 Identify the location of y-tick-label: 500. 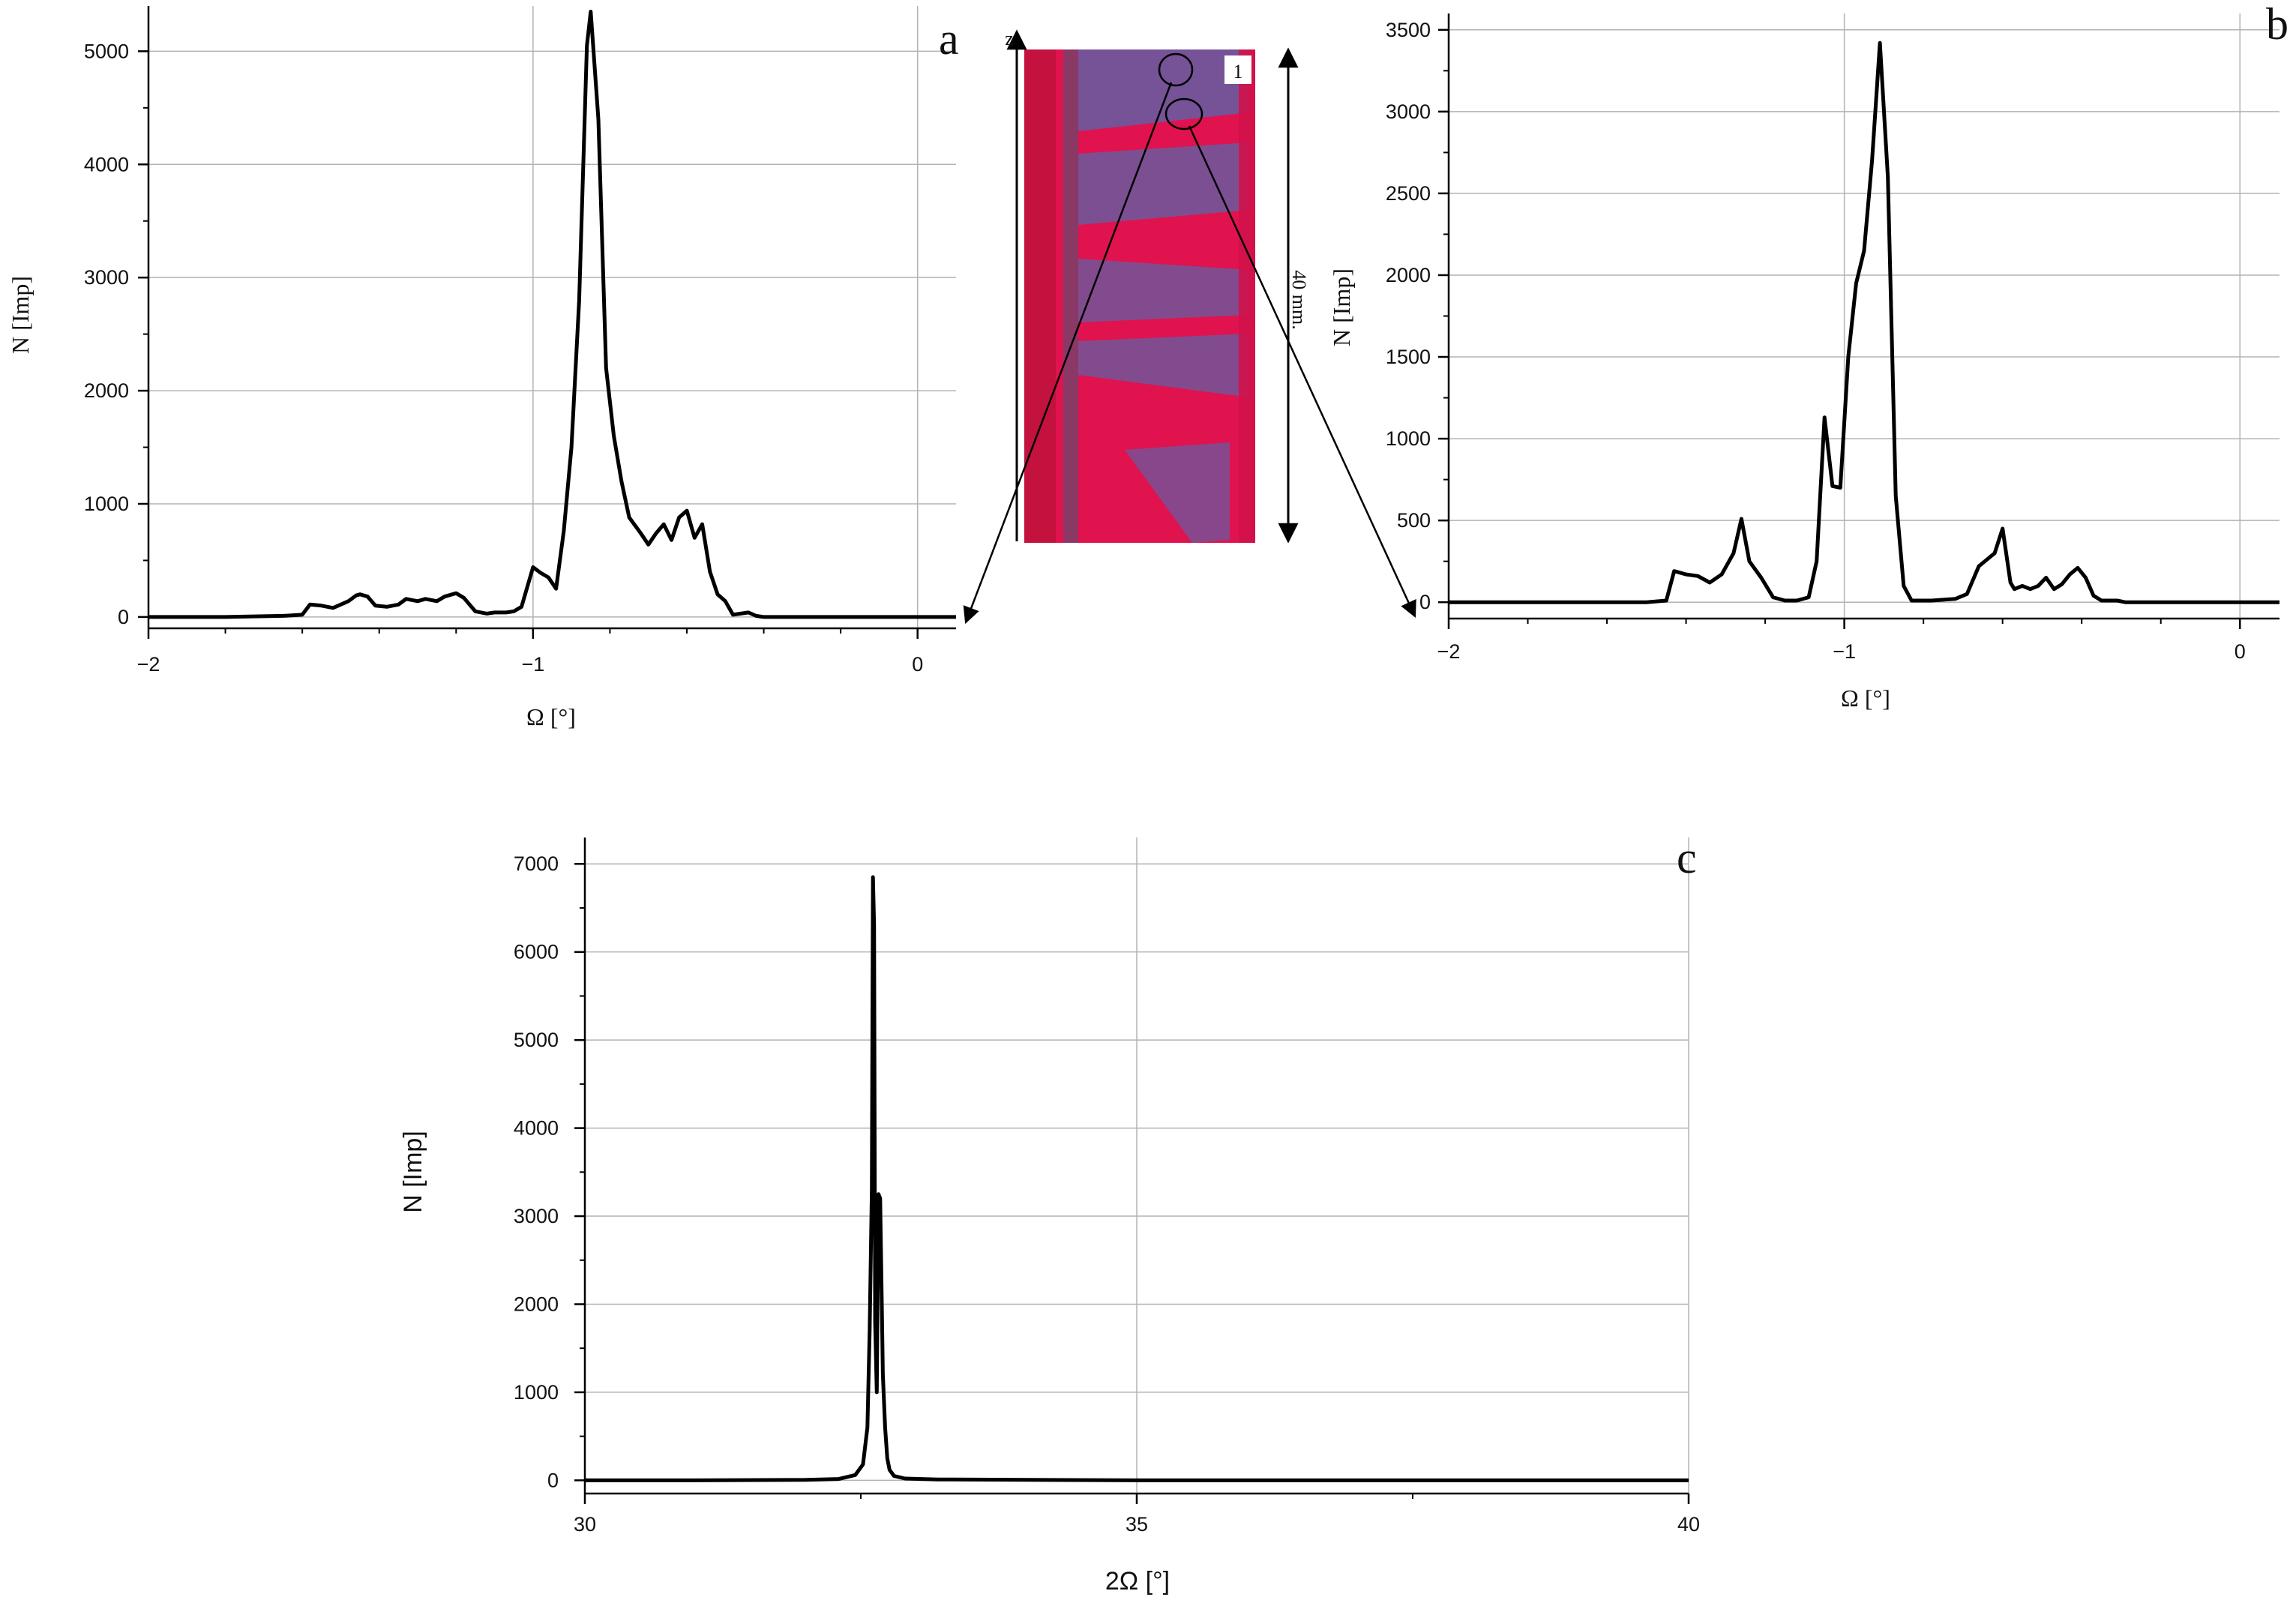
(1414, 520).